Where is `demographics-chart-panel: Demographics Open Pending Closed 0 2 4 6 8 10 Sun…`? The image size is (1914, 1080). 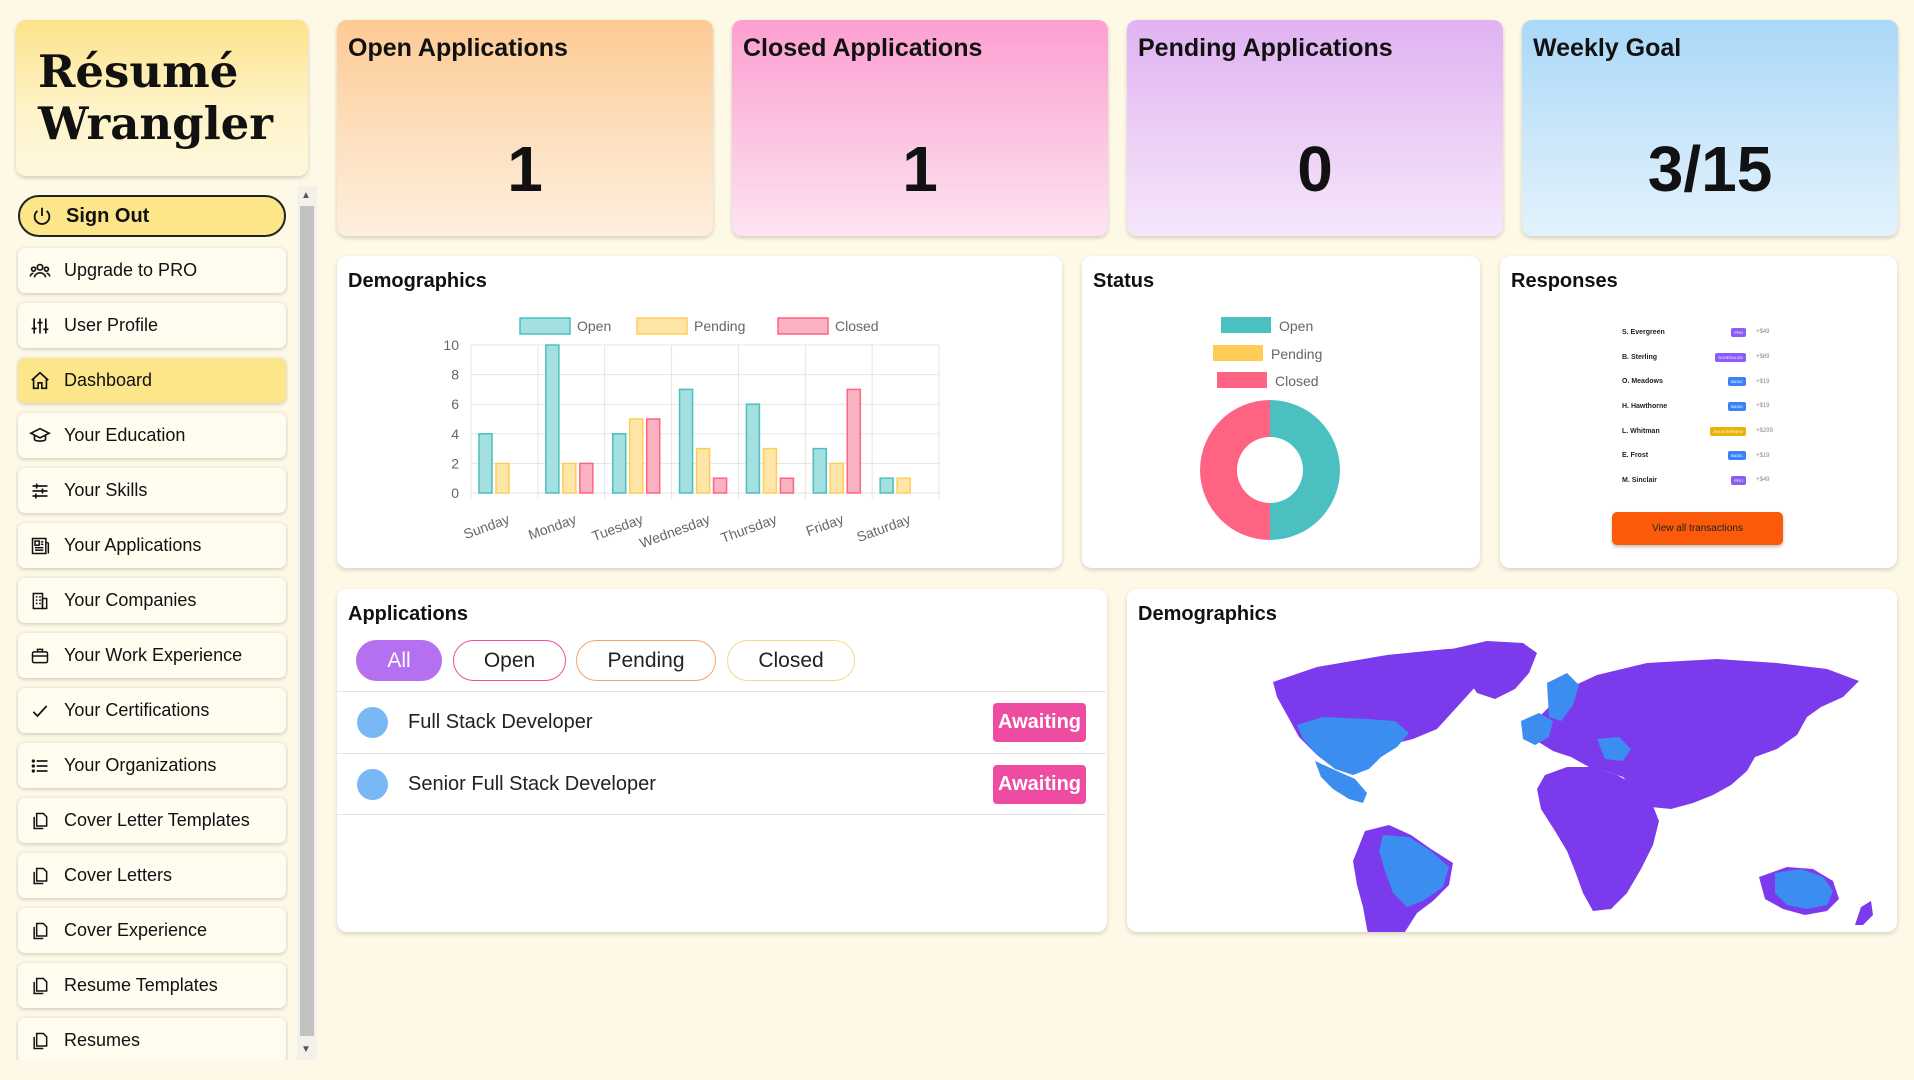 demographics-chart-panel: Demographics Open Pending Closed 0 2 4 6 8 10 Sun… is located at coordinates (699, 412).